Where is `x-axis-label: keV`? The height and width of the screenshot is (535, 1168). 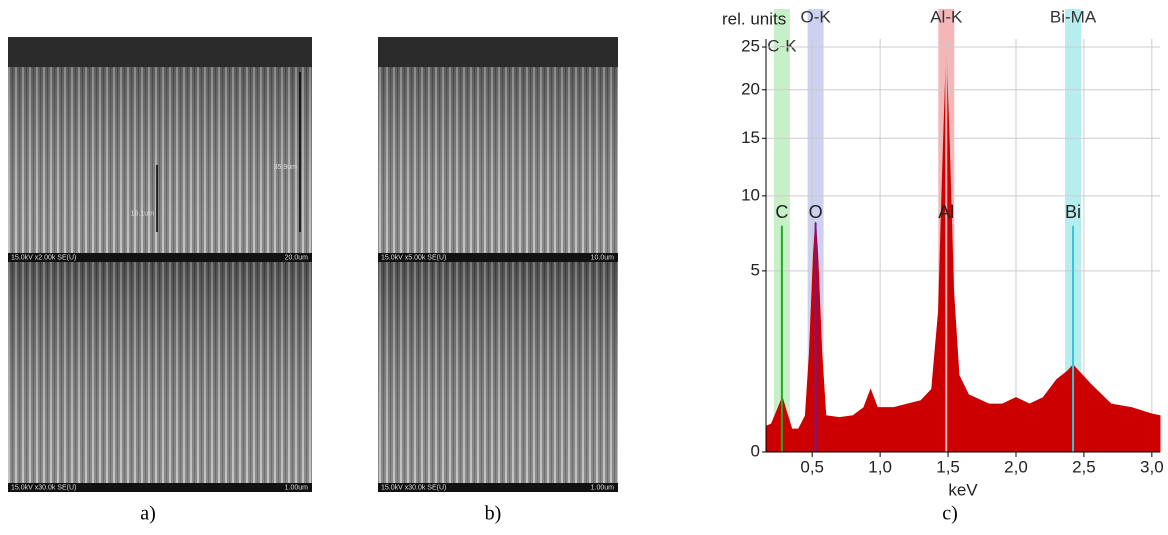 x-axis-label: keV is located at coordinates (963, 489).